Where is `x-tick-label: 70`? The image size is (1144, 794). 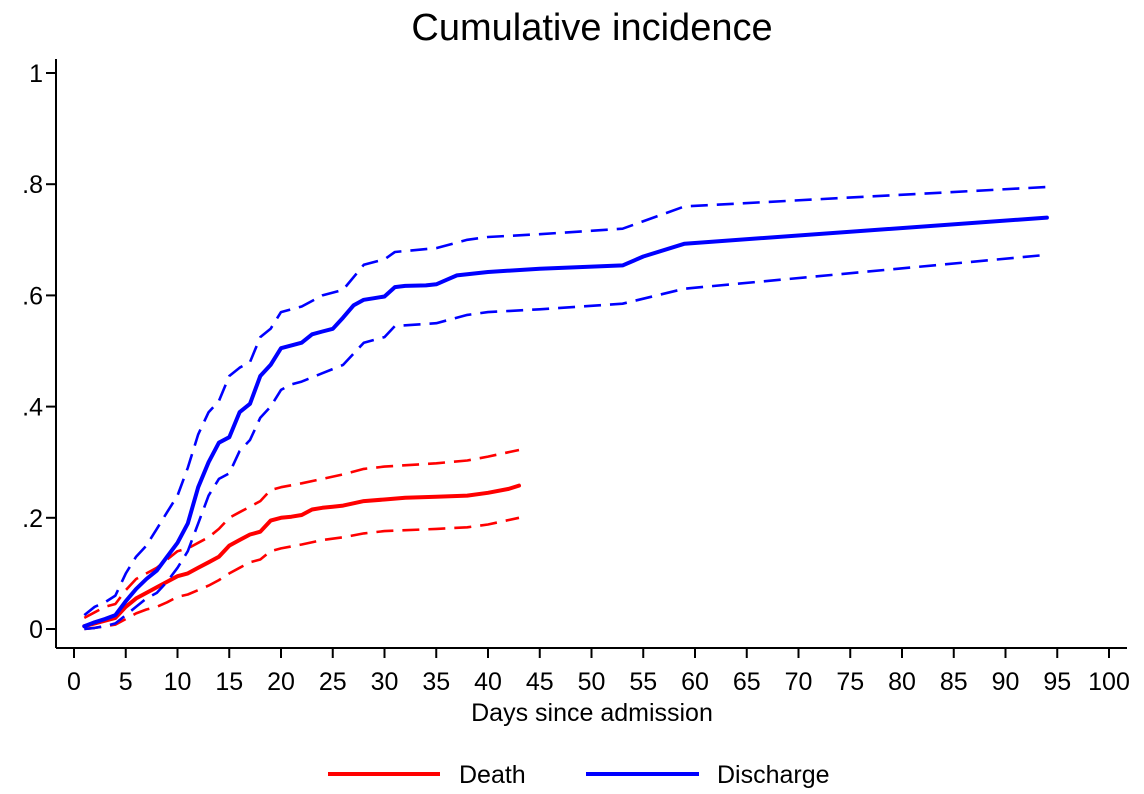 x-tick-label: 70 is located at coordinates (799, 682).